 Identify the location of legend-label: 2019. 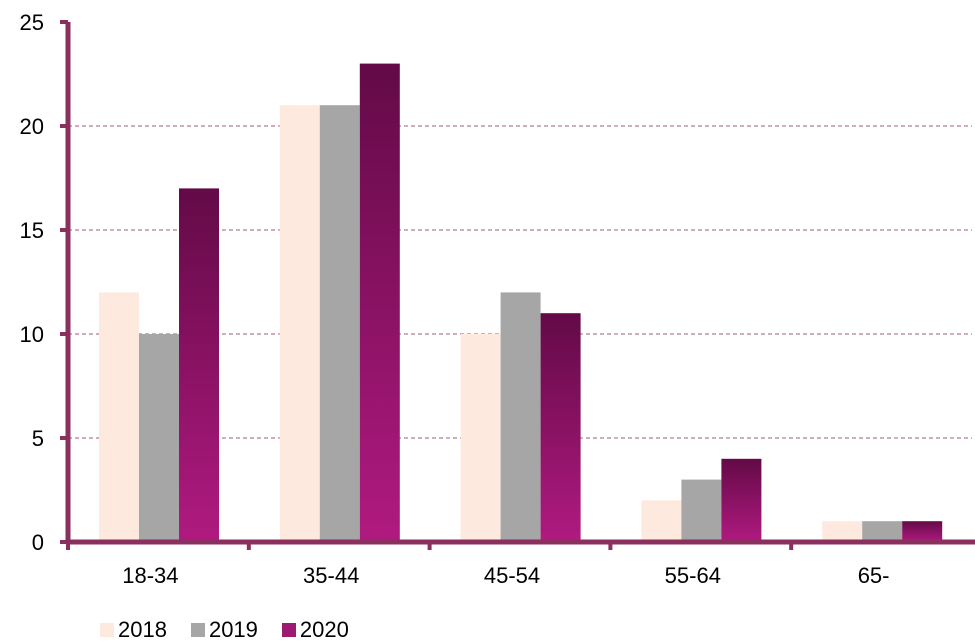
(233, 629).